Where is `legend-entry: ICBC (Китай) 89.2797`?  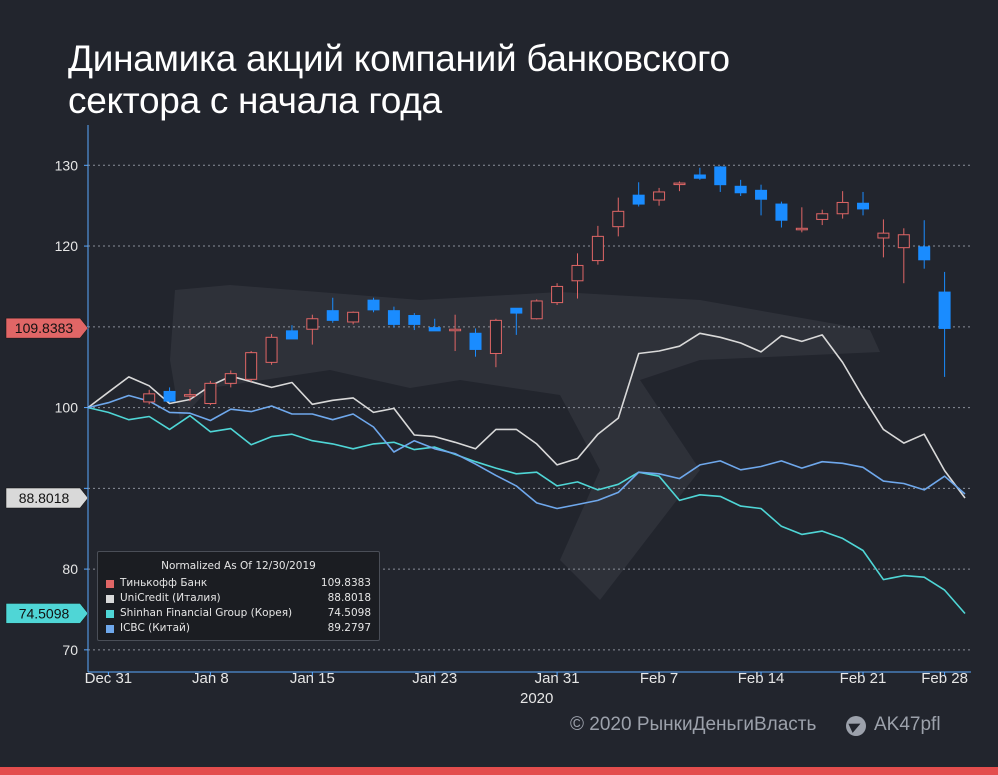 legend-entry: ICBC (Китай) 89.2797 is located at coordinates (238, 628).